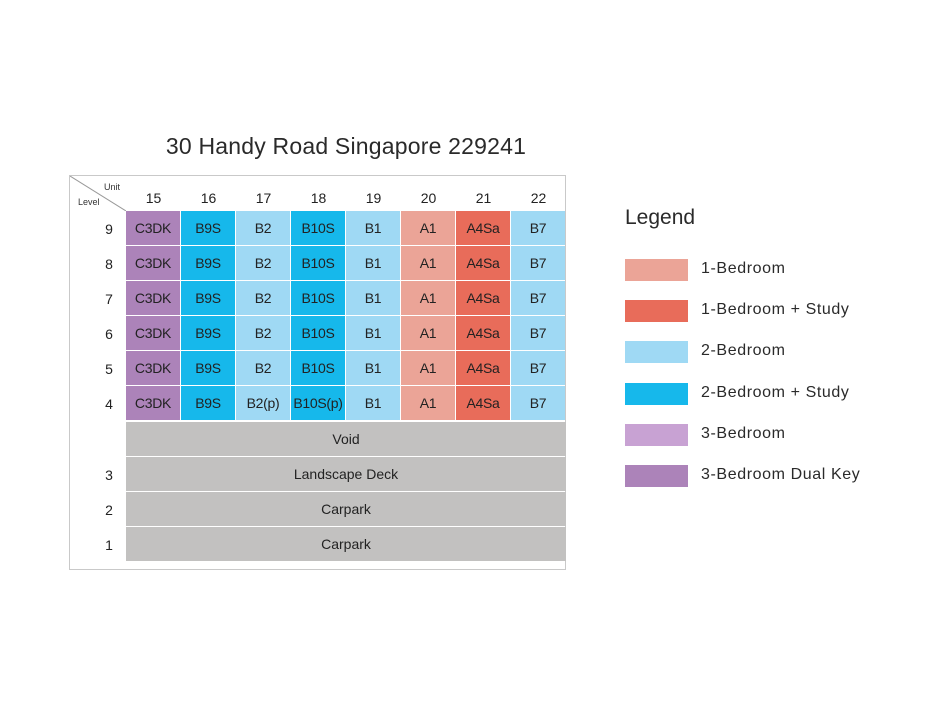  I want to click on column-header-unit-19: 19, so click(373, 198).